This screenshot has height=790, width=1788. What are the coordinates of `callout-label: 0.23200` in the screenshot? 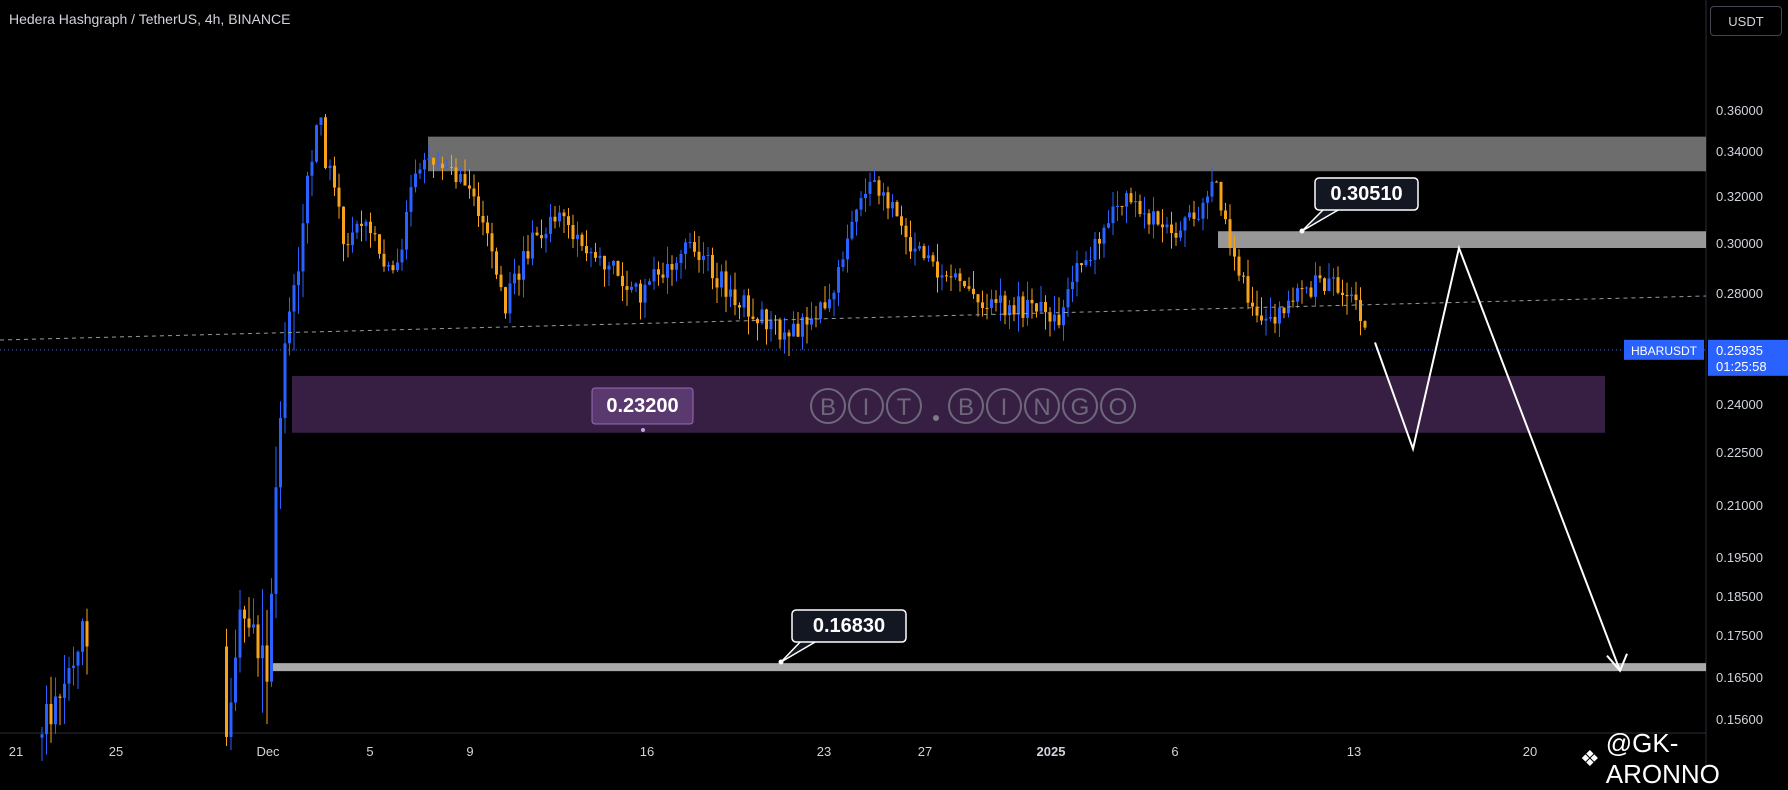 It's located at (642, 406).